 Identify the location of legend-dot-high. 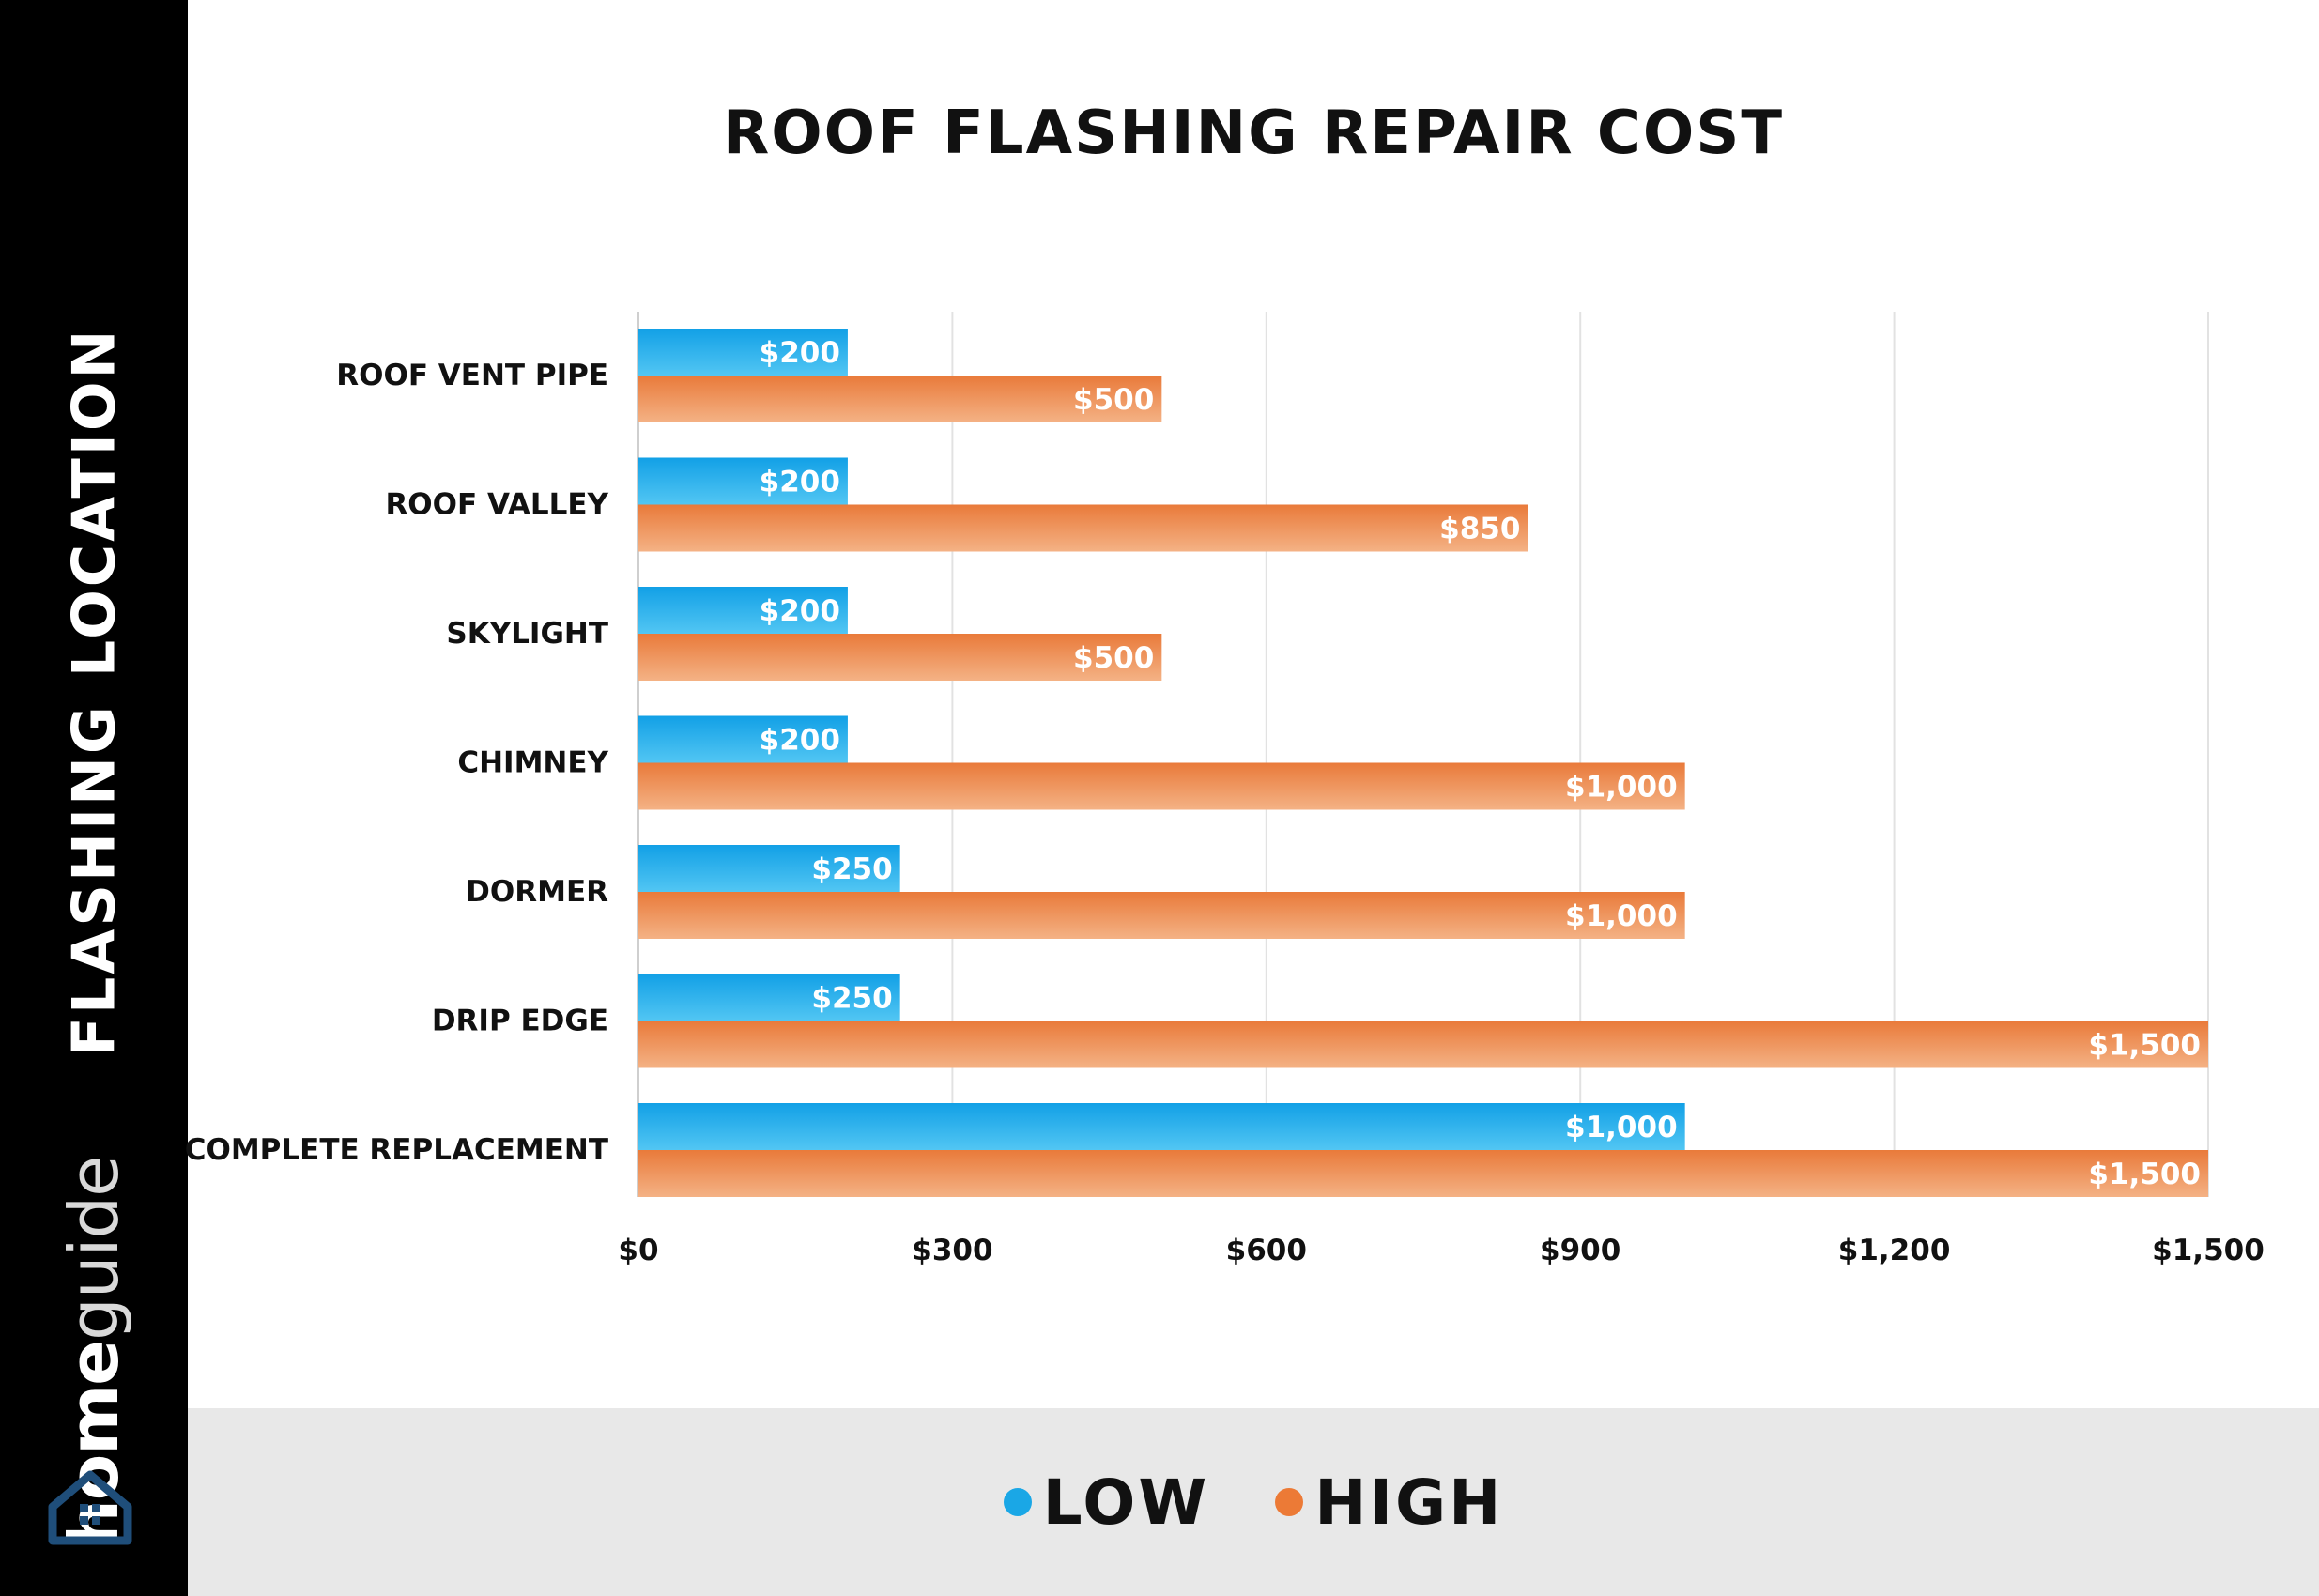
(1289, 1502).